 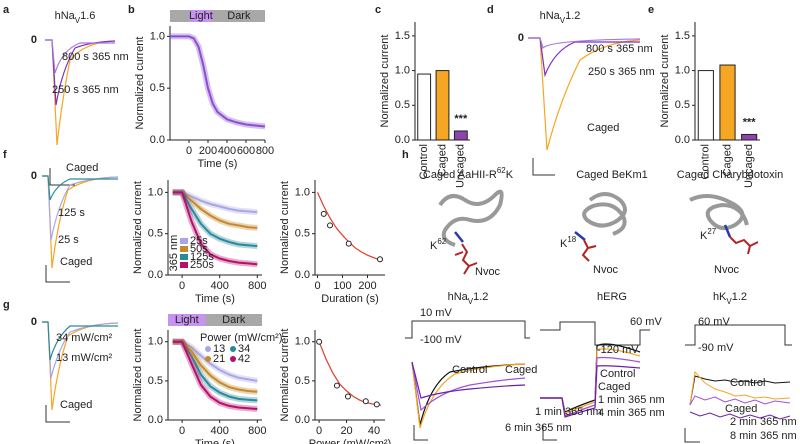 I want to click on panel-label: g, so click(x=6, y=305).